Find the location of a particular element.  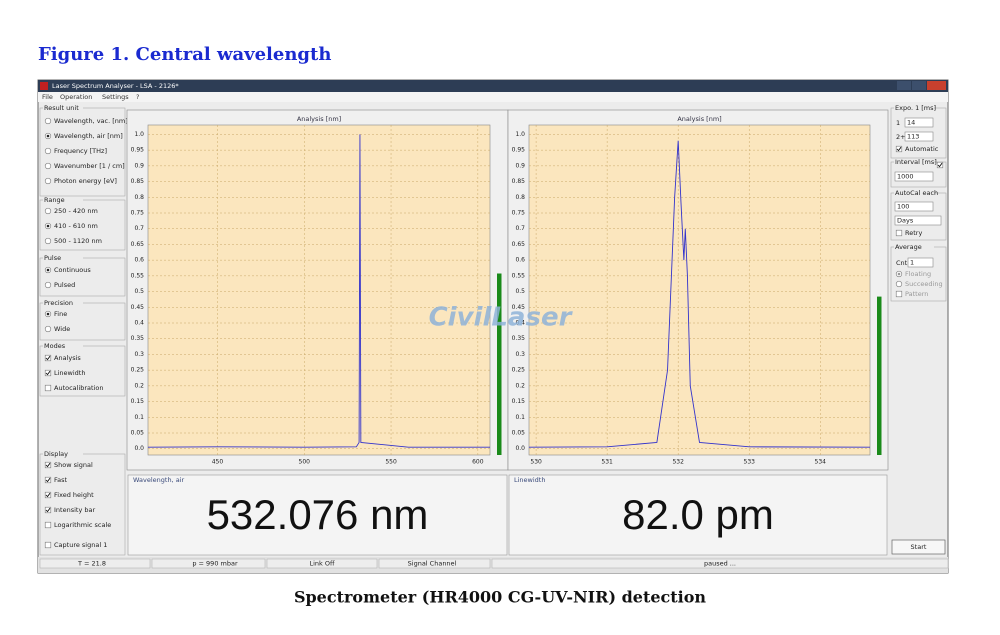

option-label: Continuous is located at coordinates (72, 270).